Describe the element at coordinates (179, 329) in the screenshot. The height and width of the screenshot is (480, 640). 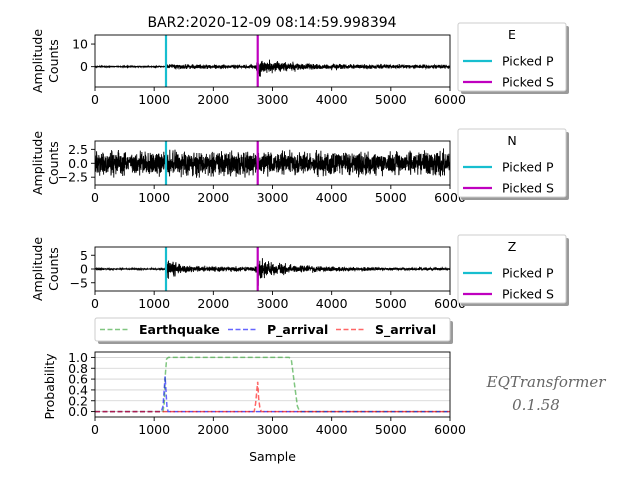
I see `legend-label: Earthquake` at that location.